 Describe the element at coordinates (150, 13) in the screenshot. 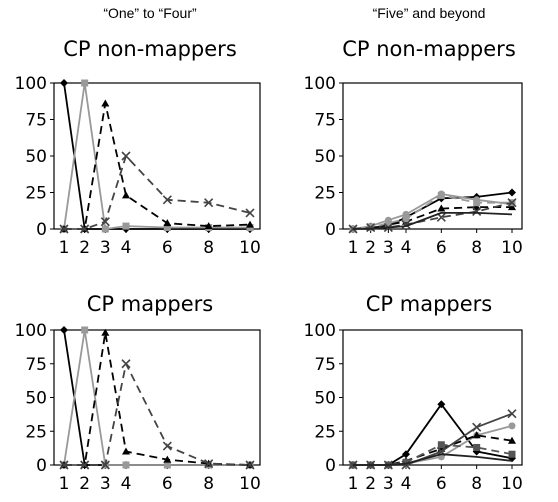

I see `column-header-left: “One” to “Four”` at that location.